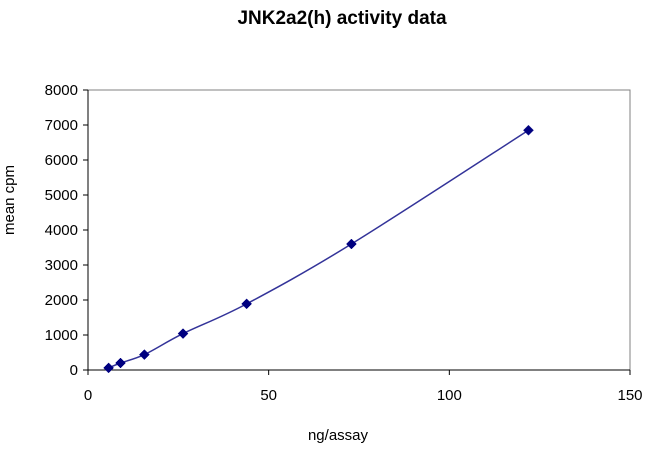 This screenshot has height=453, width=650. I want to click on x-tick-label: 0, so click(88, 395).